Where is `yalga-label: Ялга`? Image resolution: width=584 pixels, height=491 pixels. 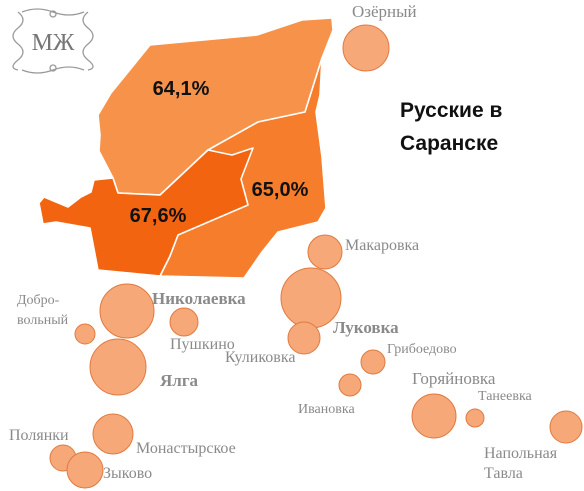
yalga-label: Ялга is located at coordinates (179, 380).